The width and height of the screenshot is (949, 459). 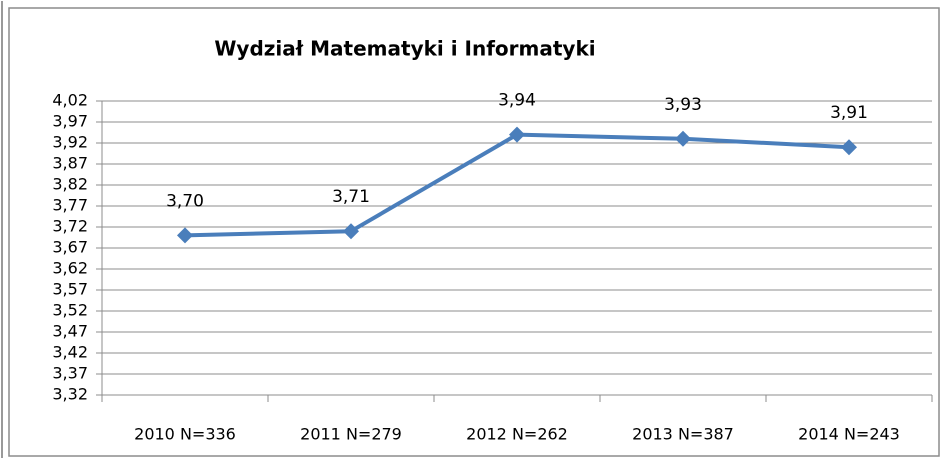 I want to click on y-tick-label: 3,32, so click(x=70, y=394).